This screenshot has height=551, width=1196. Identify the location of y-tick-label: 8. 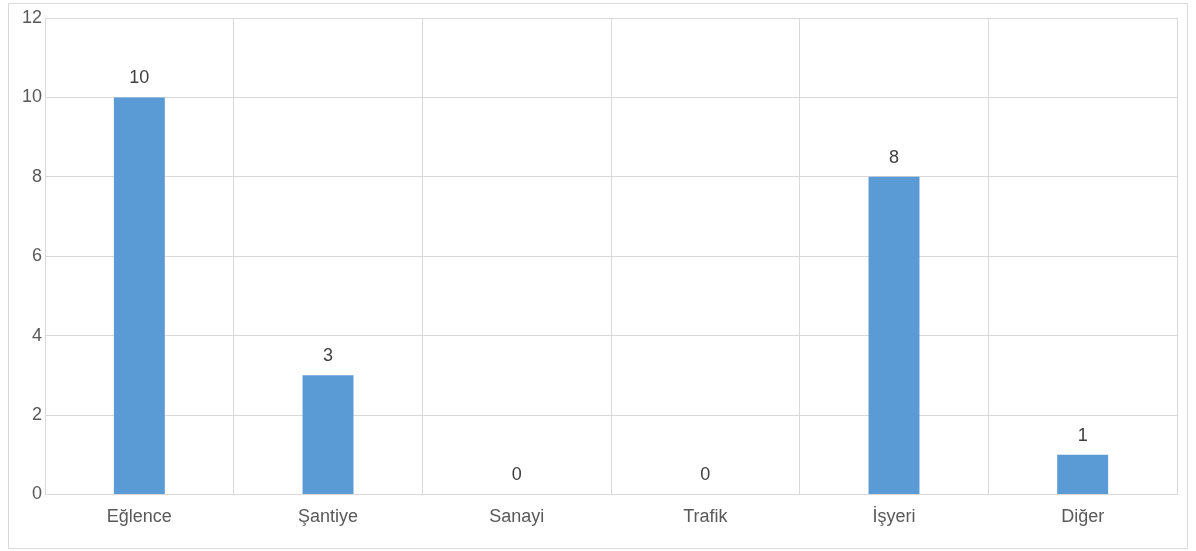
(37, 175).